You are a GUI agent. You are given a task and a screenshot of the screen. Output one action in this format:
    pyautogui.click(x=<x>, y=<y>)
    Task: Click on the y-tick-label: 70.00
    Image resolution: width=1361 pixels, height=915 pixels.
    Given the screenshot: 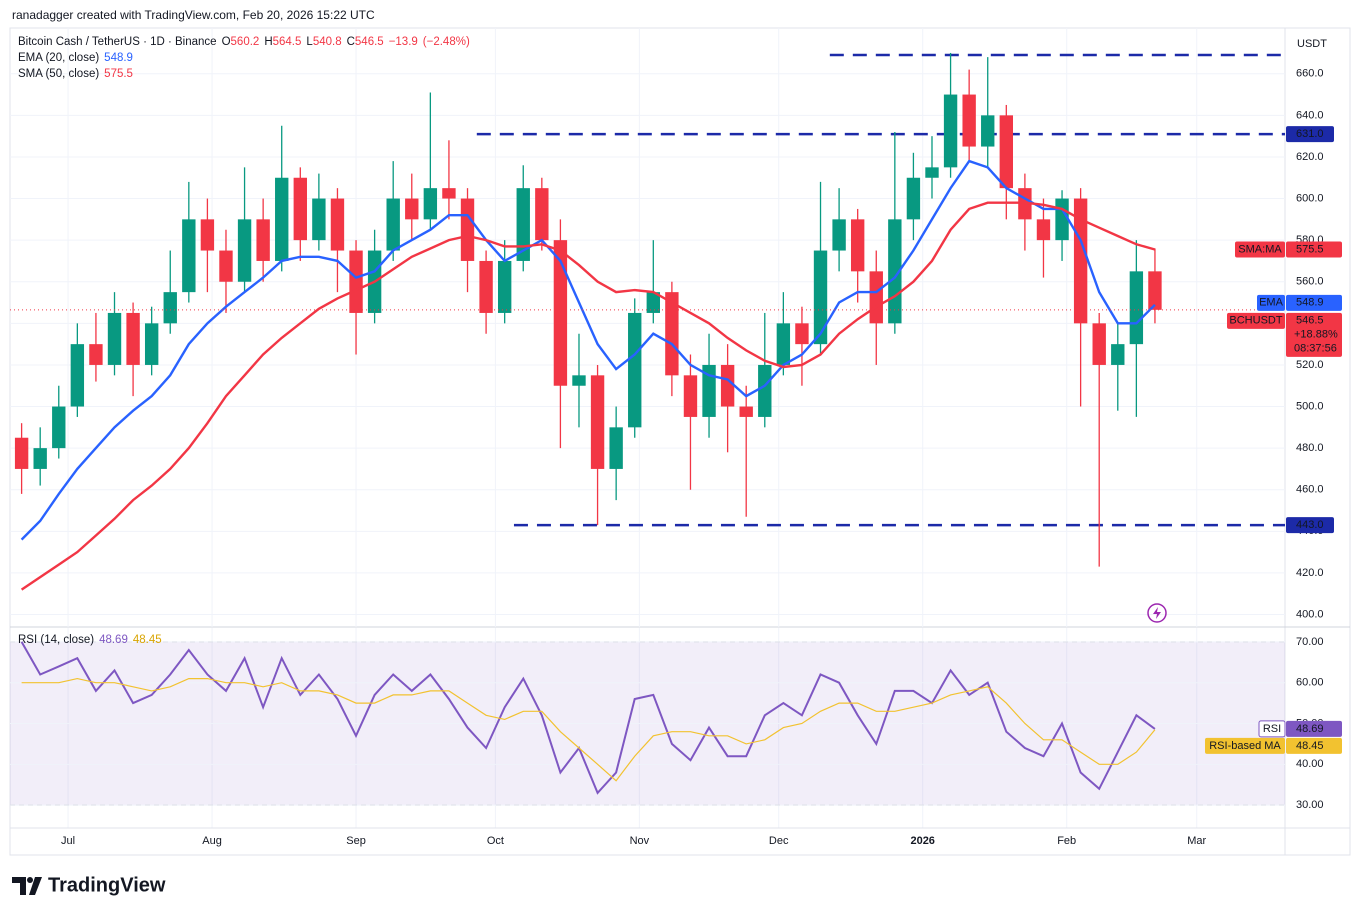 What is the action you would take?
    pyautogui.click(x=1310, y=642)
    